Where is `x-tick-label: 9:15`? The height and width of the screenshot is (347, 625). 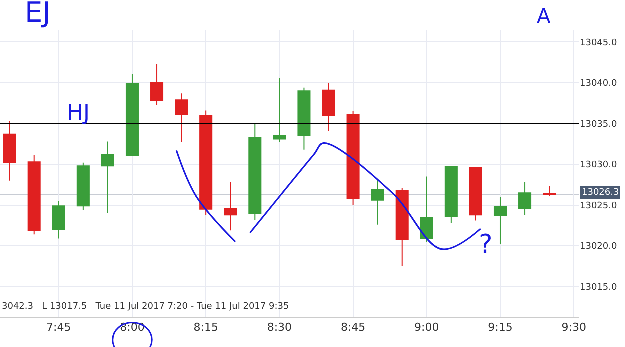
x-tick-label: 9:15 is located at coordinates (500, 327).